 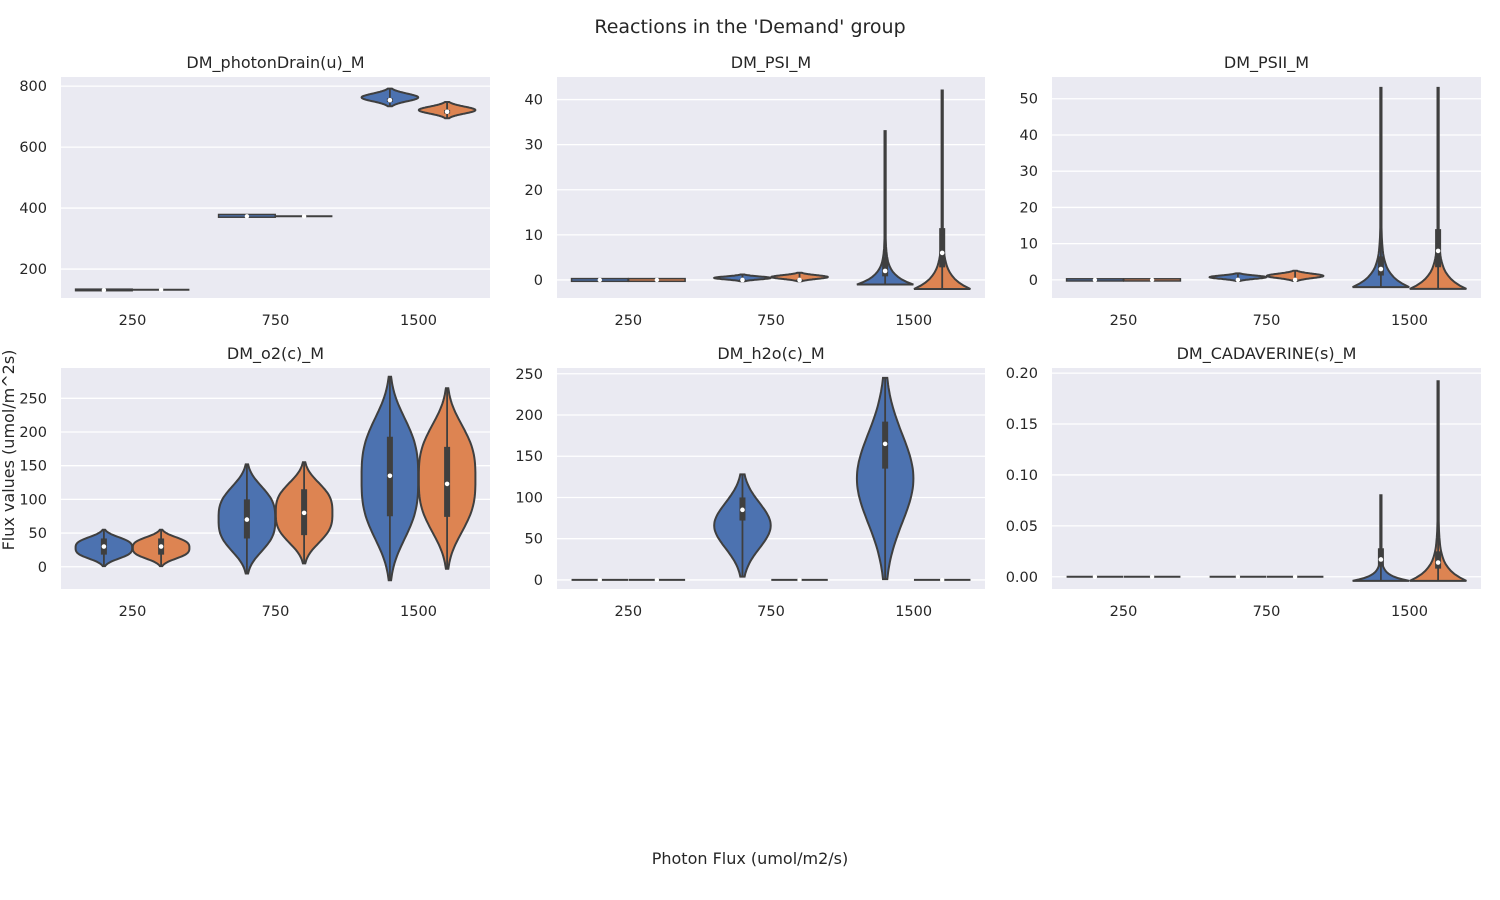 I want to click on subplot-title: DM_PSII_M, so click(x=1266, y=63).